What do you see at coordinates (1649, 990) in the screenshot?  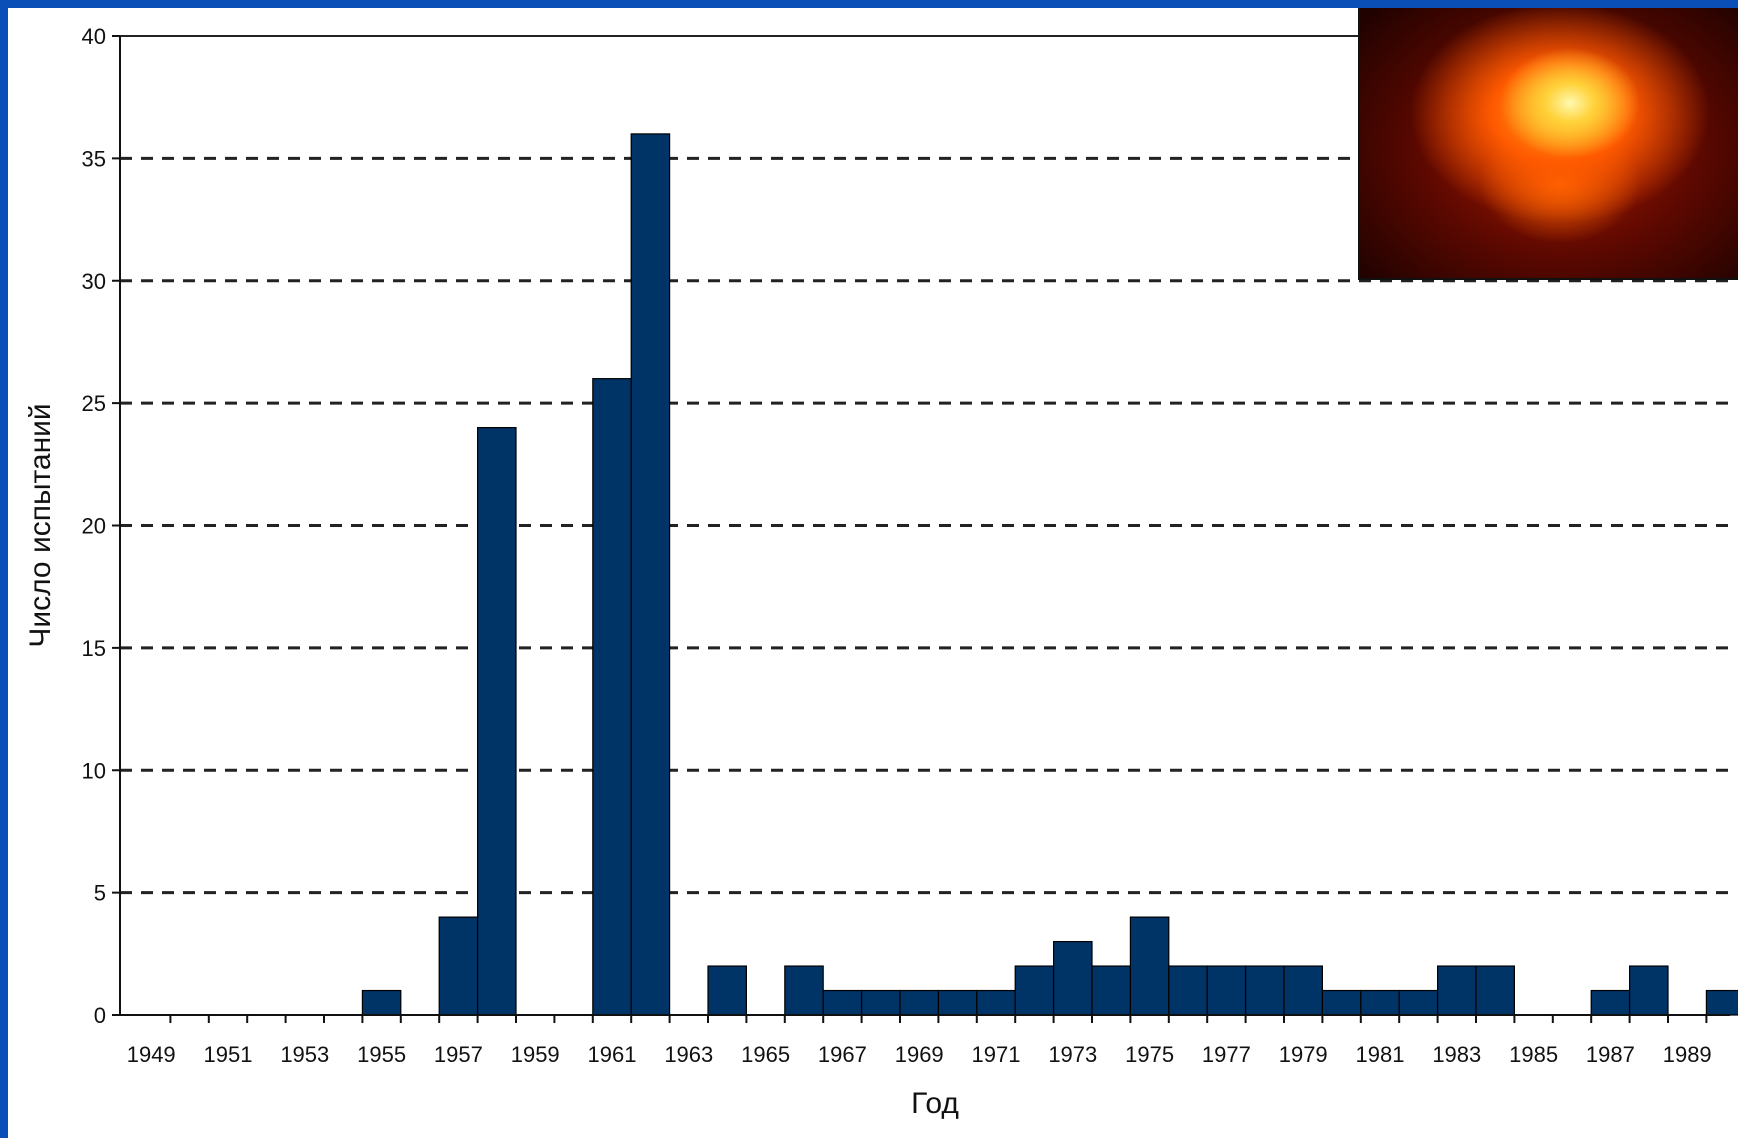 I see `bar-1988` at bounding box center [1649, 990].